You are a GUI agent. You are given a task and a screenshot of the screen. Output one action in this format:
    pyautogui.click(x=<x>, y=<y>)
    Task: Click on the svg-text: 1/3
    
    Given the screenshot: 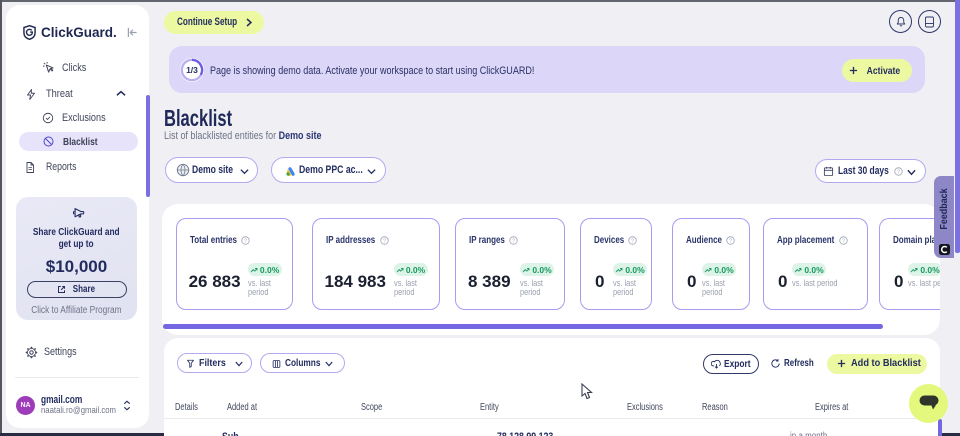 What is the action you would take?
    pyautogui.click(x=192, y=70)
    